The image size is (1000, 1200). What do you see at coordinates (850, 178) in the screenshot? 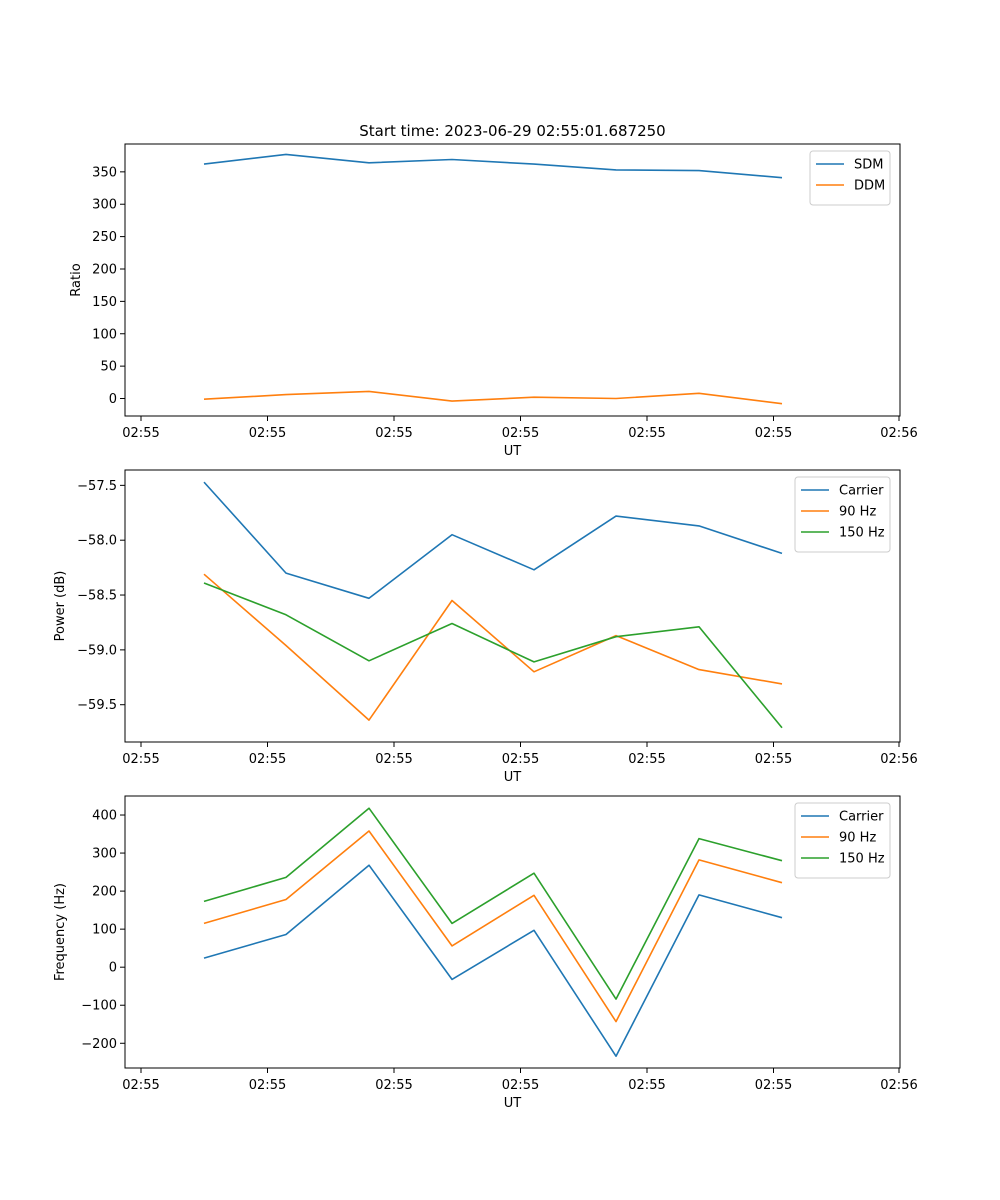
I see `legend: SDM DDM` at bounding box center [850, 178].